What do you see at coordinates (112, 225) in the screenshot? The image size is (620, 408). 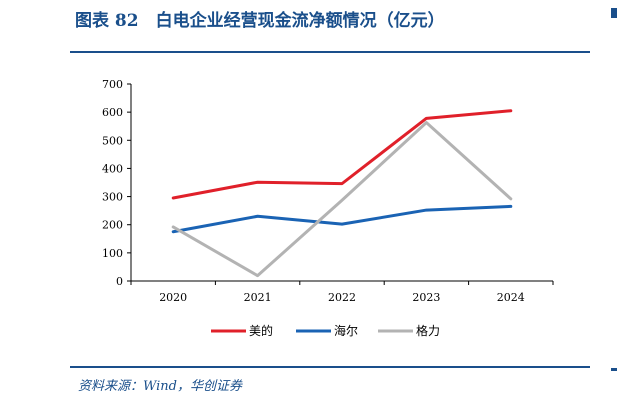 I see `y-tick-label: 200` at bounding box center [112, 225].